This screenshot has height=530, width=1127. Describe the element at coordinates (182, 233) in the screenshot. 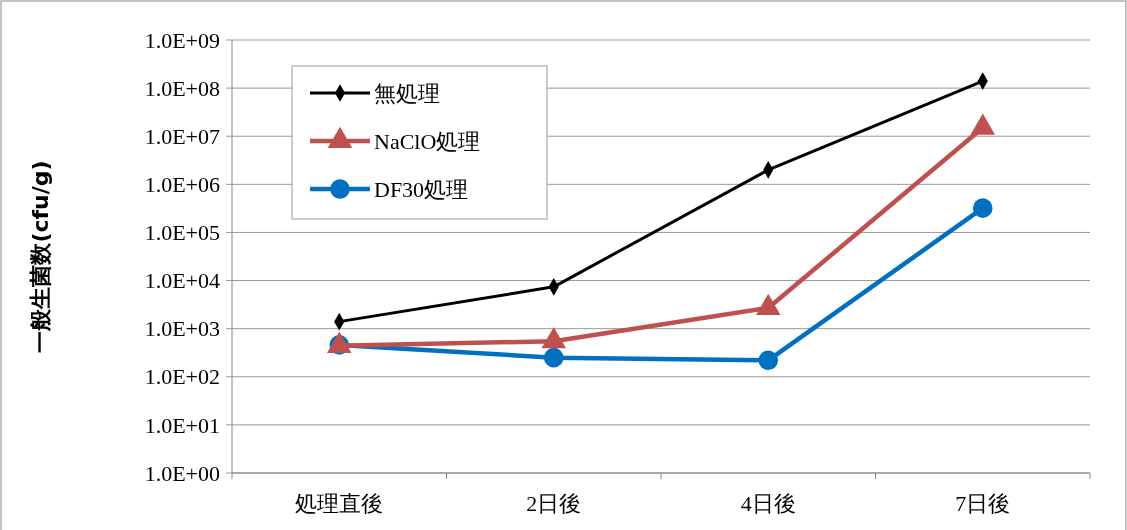

I see `y-tick-label: 1.0E+05` at that location.